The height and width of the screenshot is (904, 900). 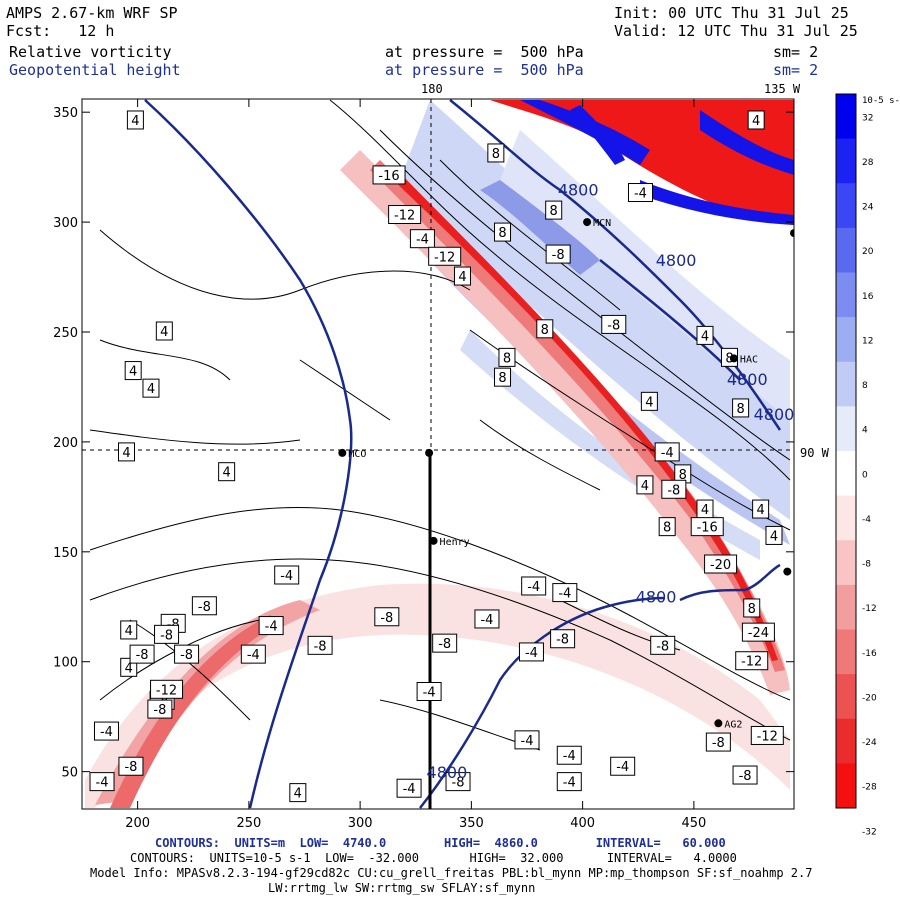 What do you see at coordinates (360, 823) in the screenshot?
I see `x-tick-label: 300` at bounding box center [360, 823].